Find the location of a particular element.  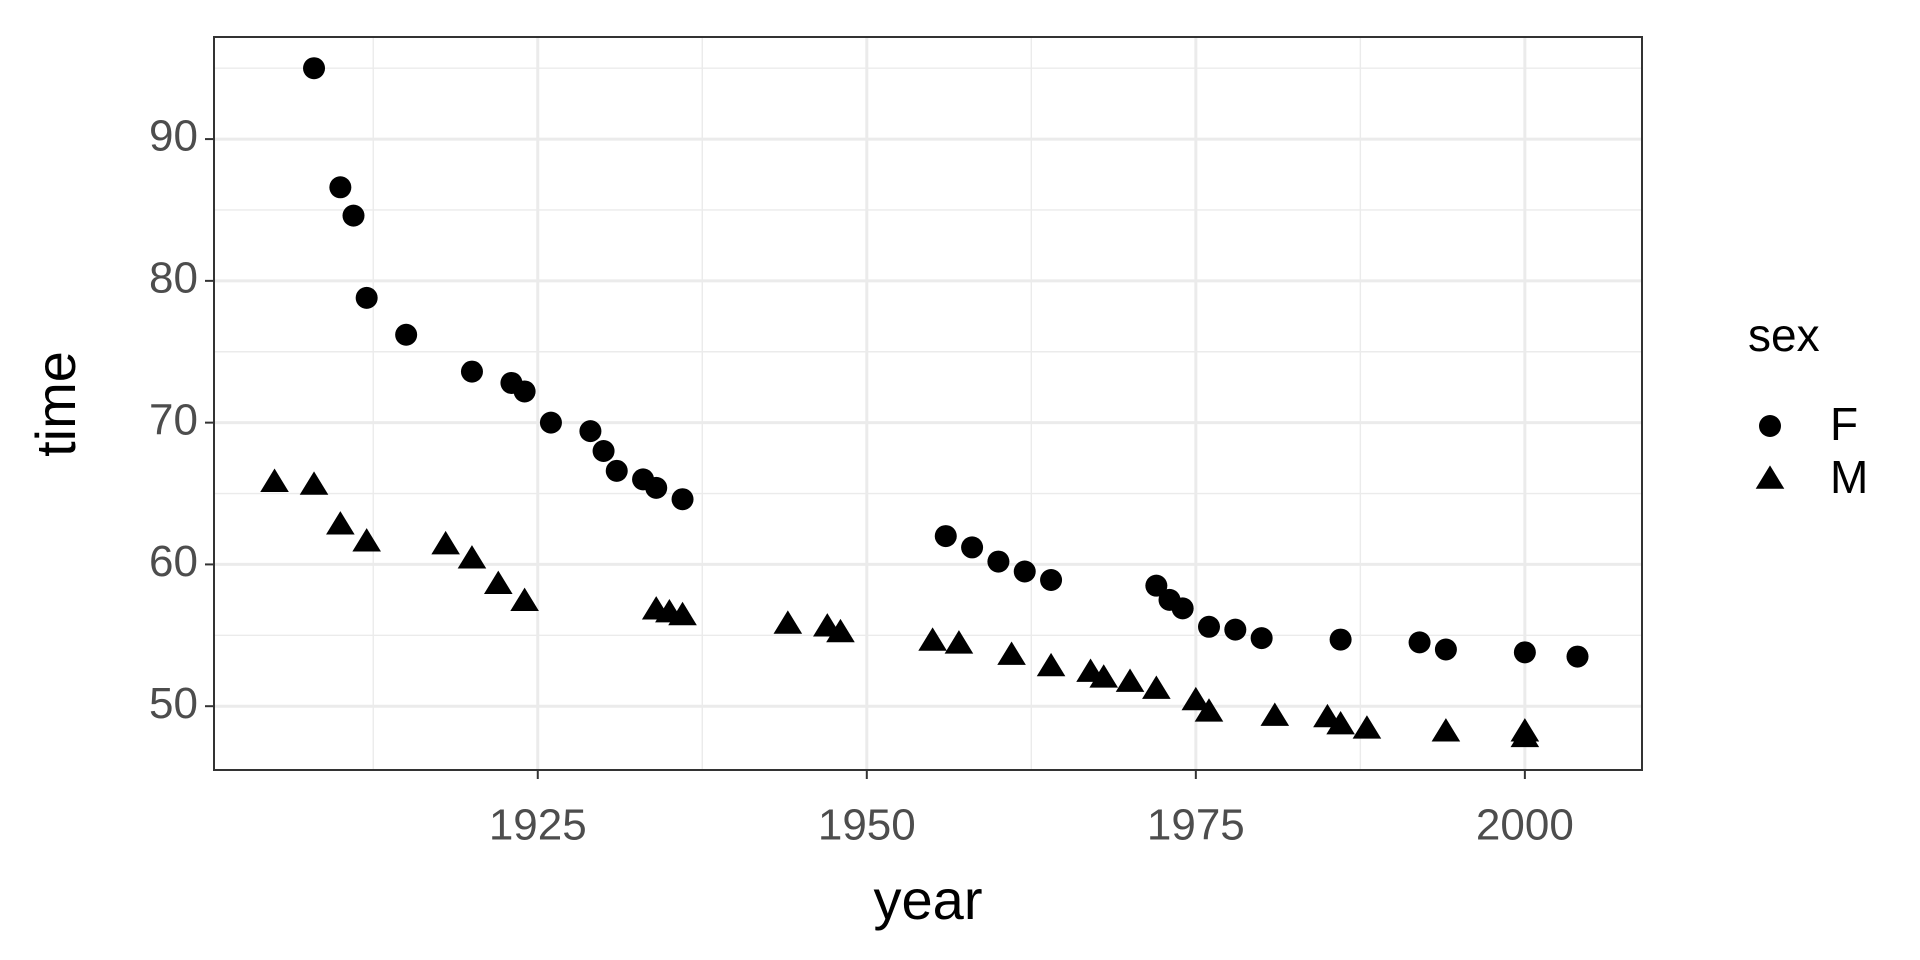

legend-label: F is located at coordinates (1844, 424).